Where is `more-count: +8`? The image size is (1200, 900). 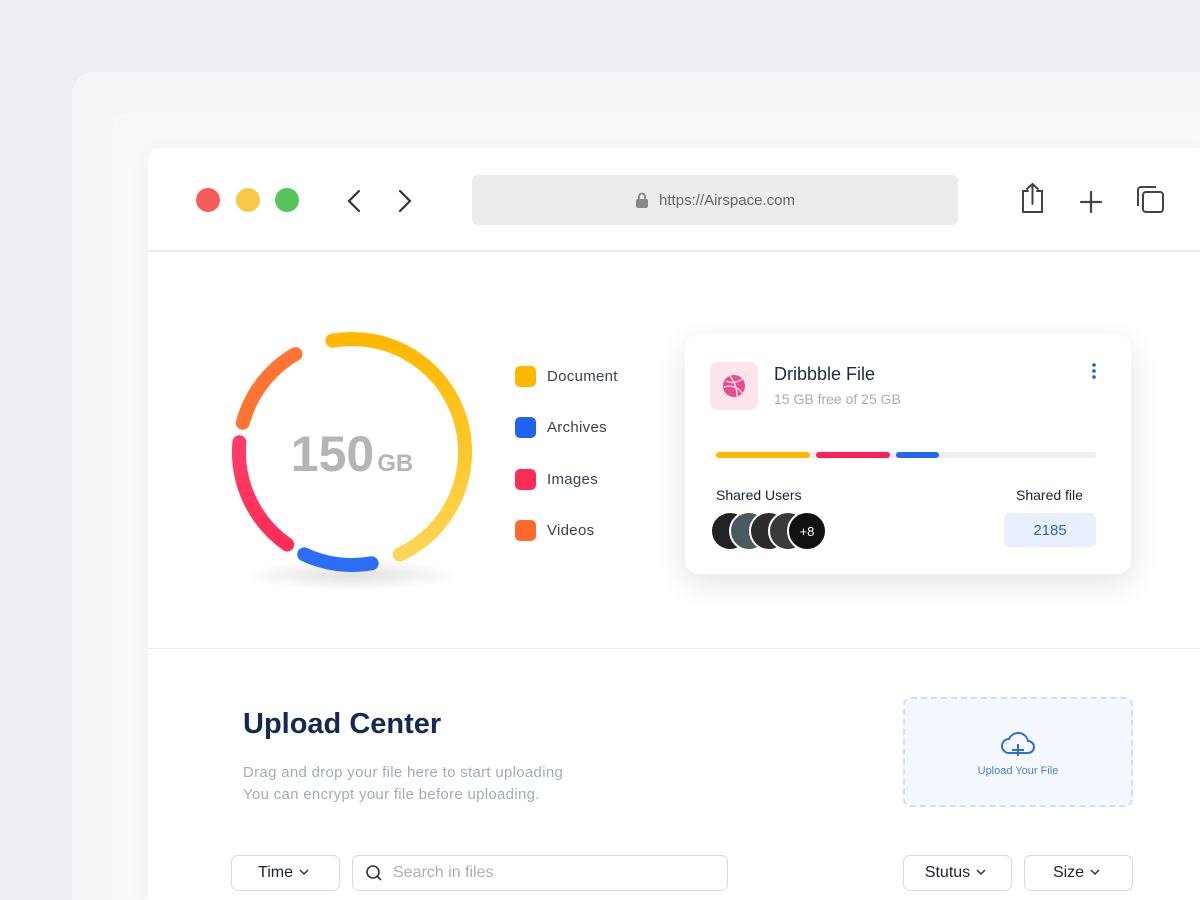
more-count: +8 is located at coordinates (807, 531).